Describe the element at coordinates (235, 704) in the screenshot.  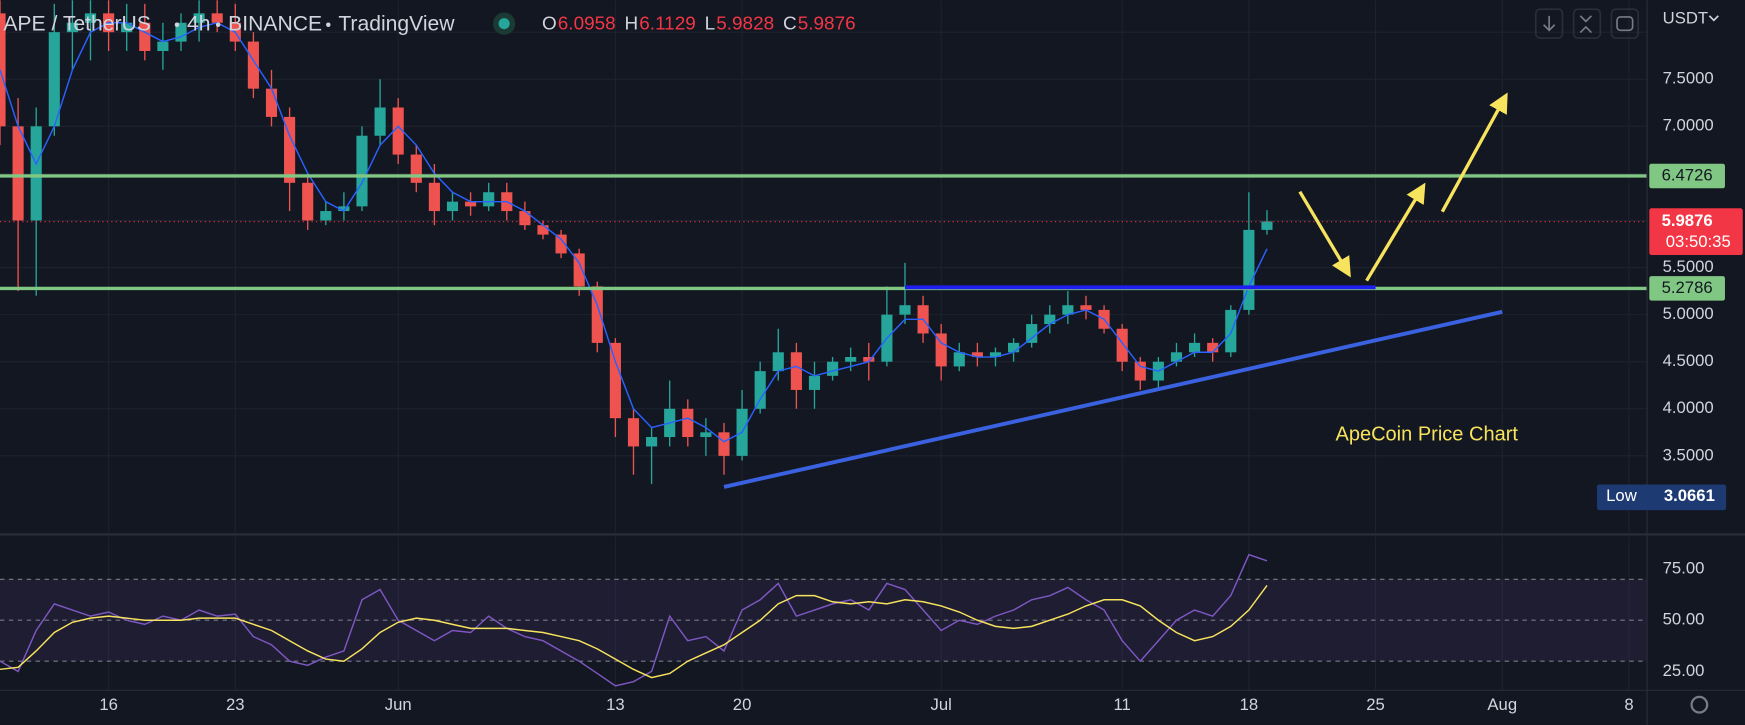
I see `x-tick-label: 23` at that location.